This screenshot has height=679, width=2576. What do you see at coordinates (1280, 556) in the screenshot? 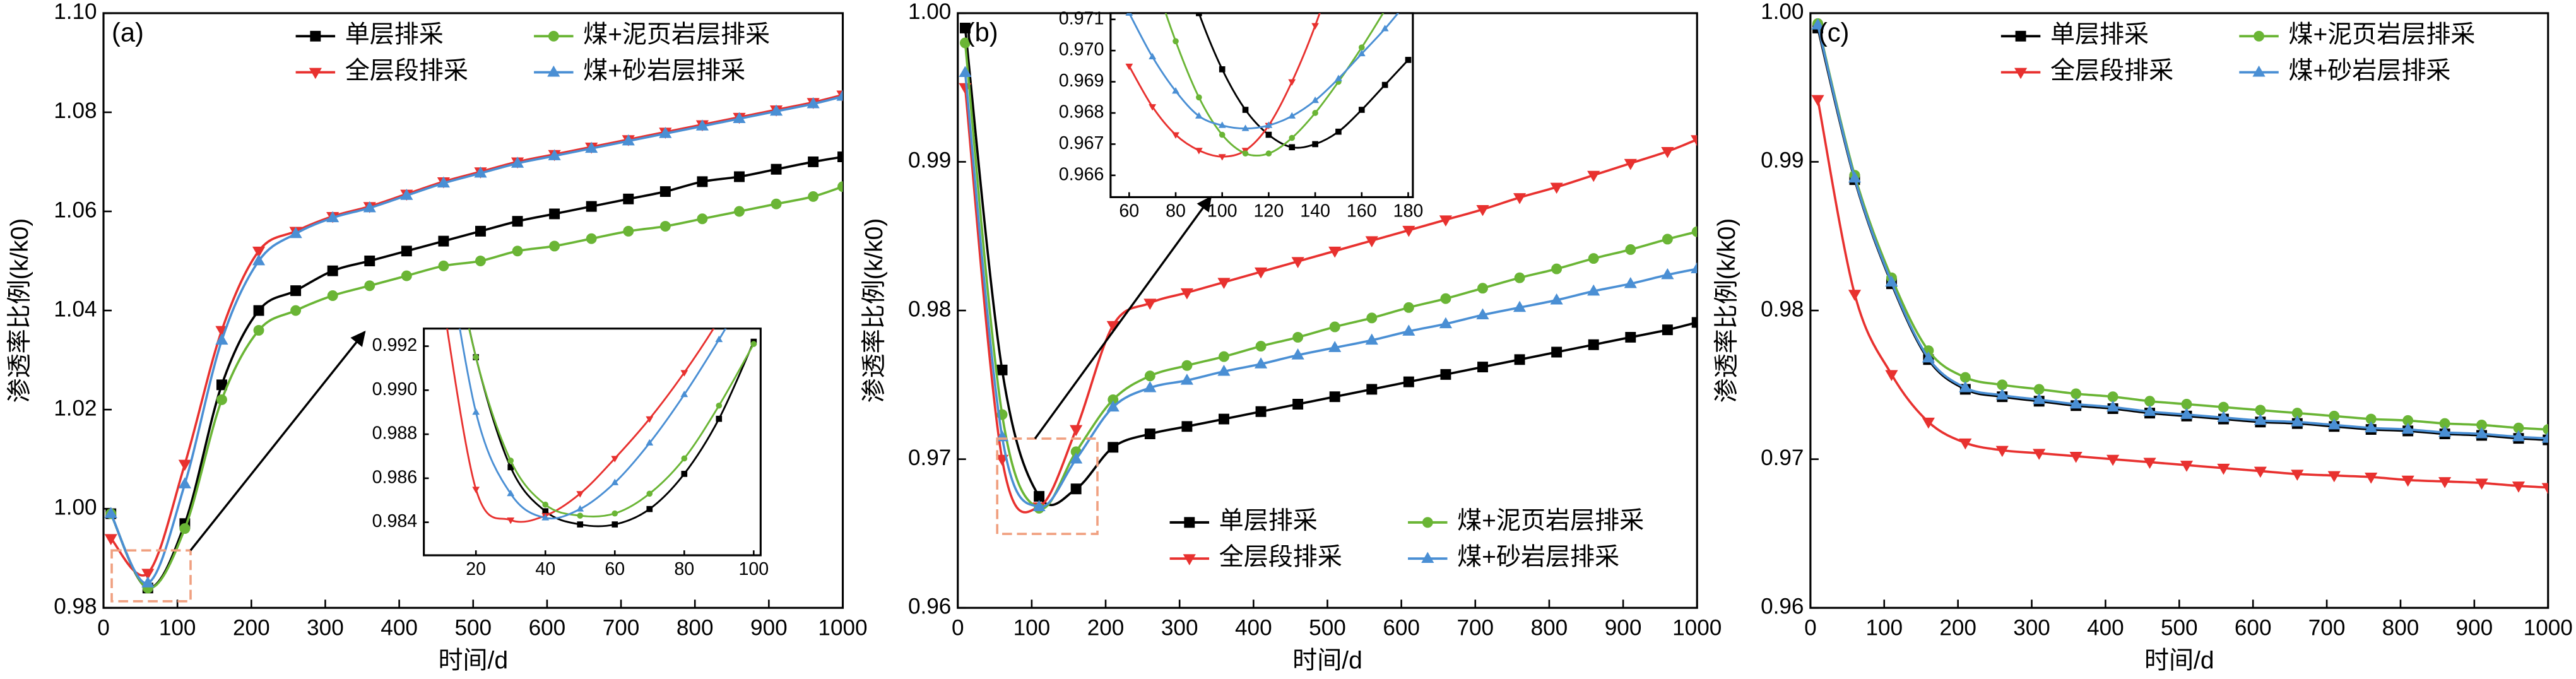
I see `legend-label: 全层段排采` at bounding box center [1280, 556].